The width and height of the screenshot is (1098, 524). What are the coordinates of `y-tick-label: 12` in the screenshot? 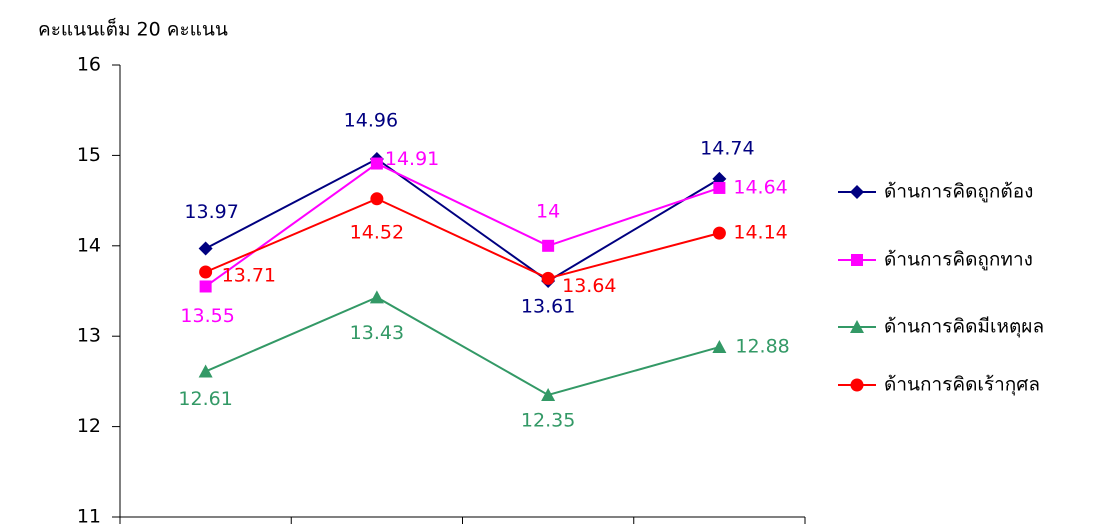 It's located at (89, 426).